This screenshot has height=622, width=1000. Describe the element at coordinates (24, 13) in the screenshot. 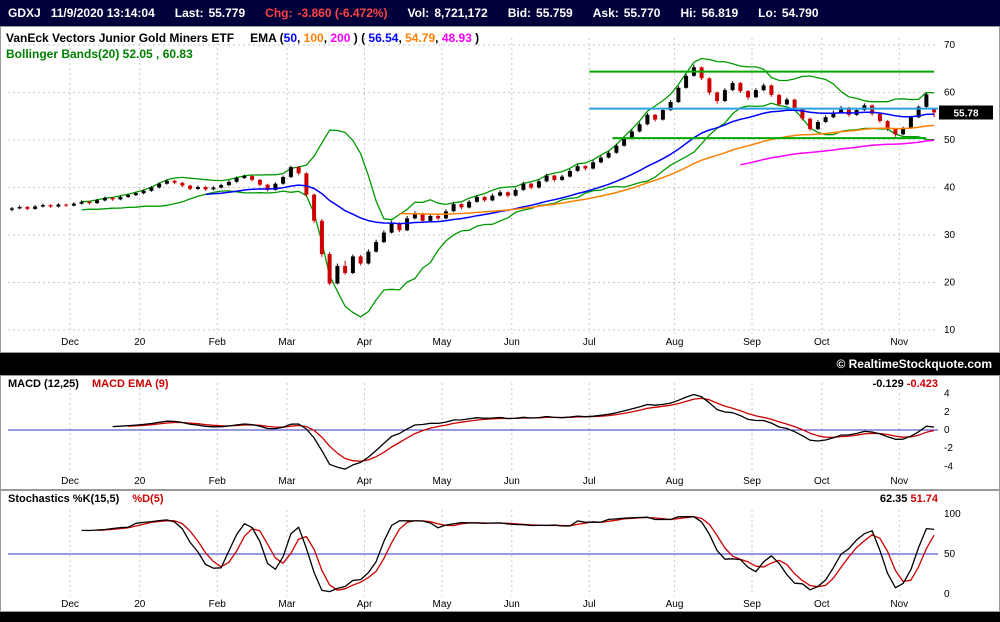

I see `ticker-symbol: GDXJ` at that location.